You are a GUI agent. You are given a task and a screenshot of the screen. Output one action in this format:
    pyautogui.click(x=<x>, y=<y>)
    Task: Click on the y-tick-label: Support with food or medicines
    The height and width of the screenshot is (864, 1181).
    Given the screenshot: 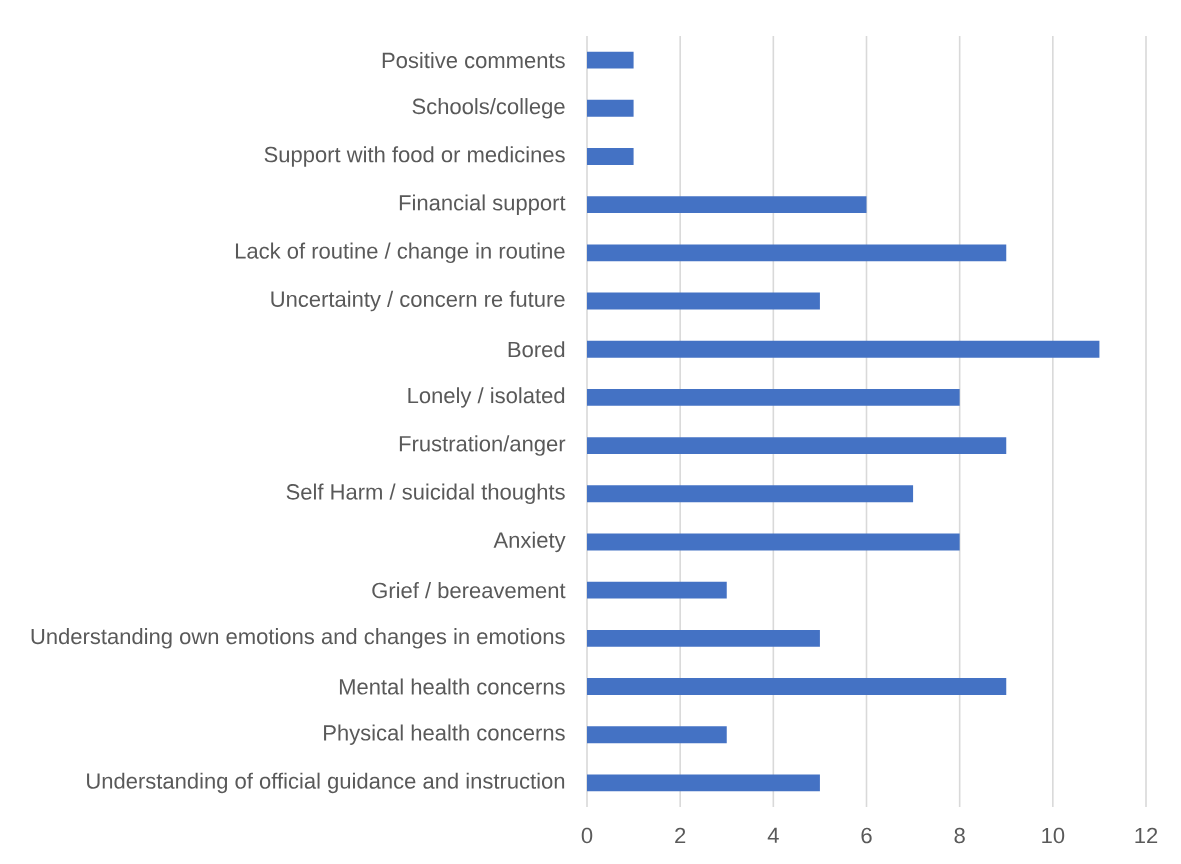 What is the action you would take?
    pyautogui.click(x=414, y=156)
    